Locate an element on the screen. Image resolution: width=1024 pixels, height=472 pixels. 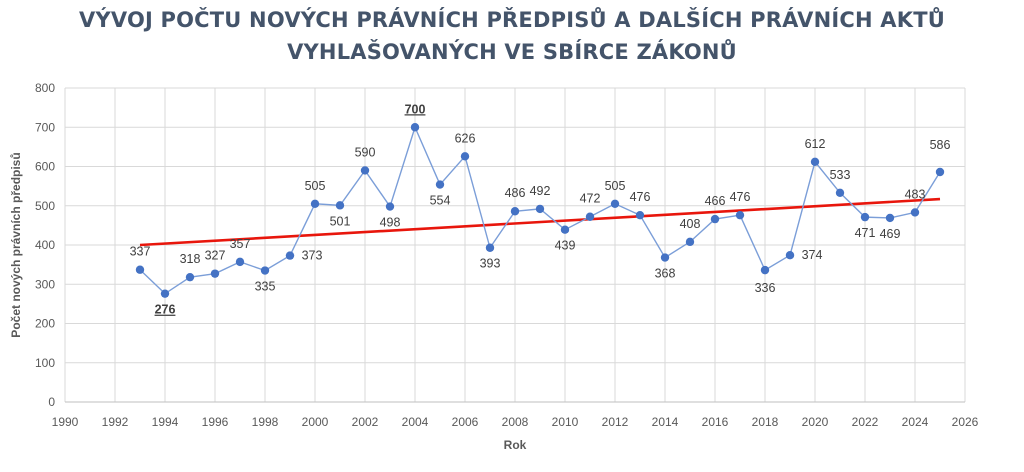
x-tick-label: 2004 is located at coordinates (415, 422).